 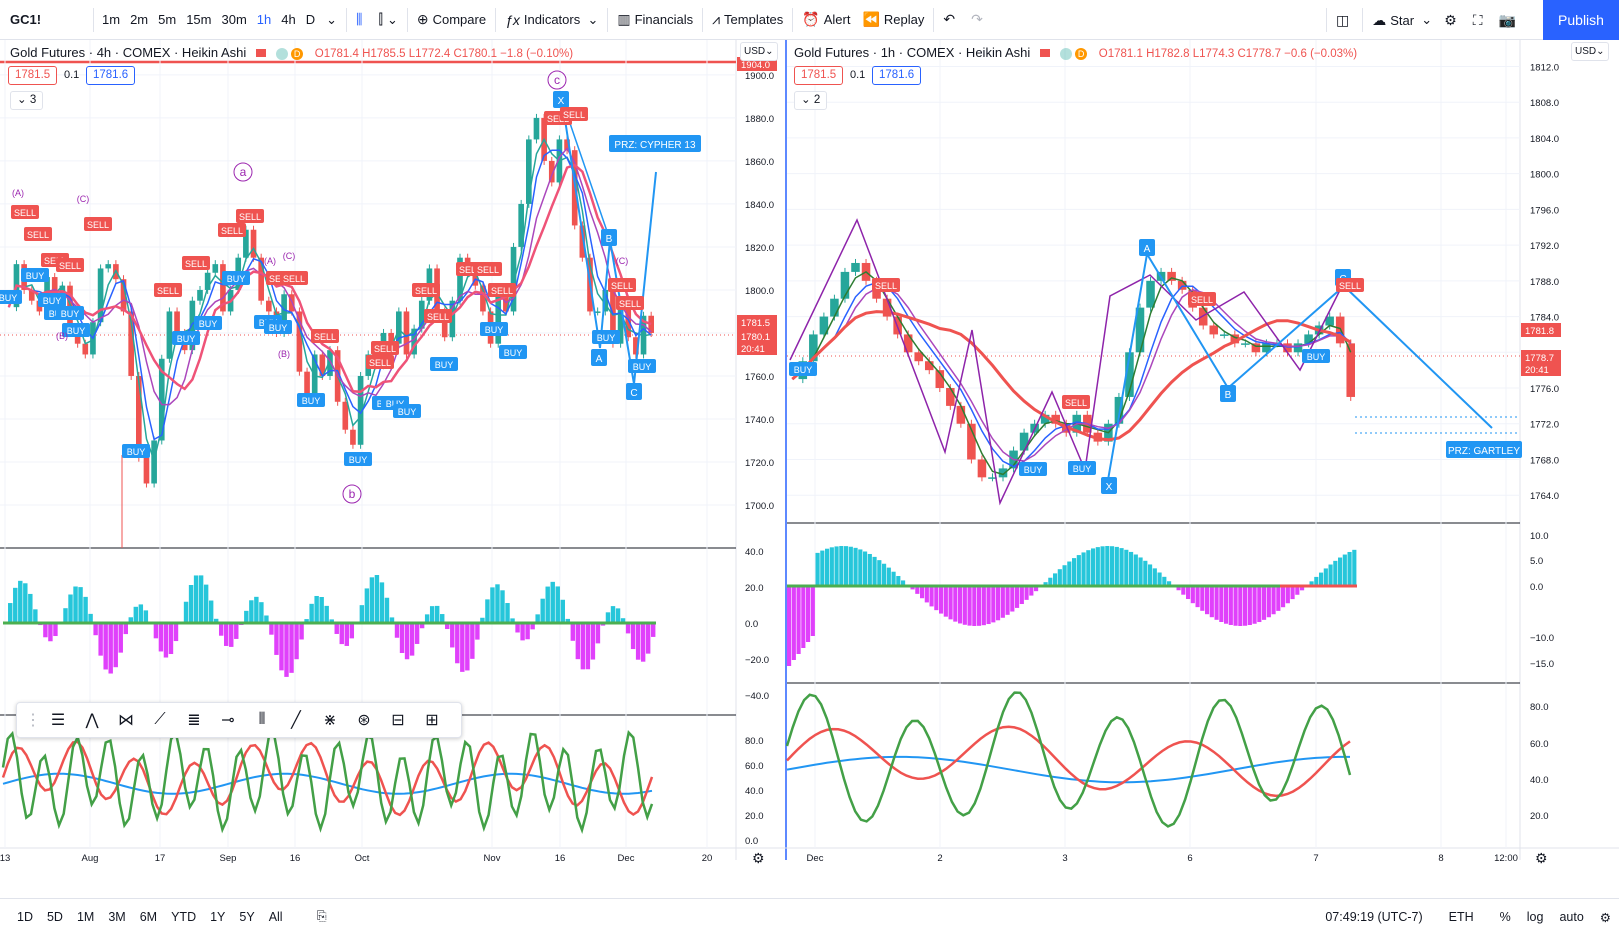 What do you see at coordinates (296, 720) in the screenshot?
I see `line-tool-icon: ╱` at bounding box center [296, 720].